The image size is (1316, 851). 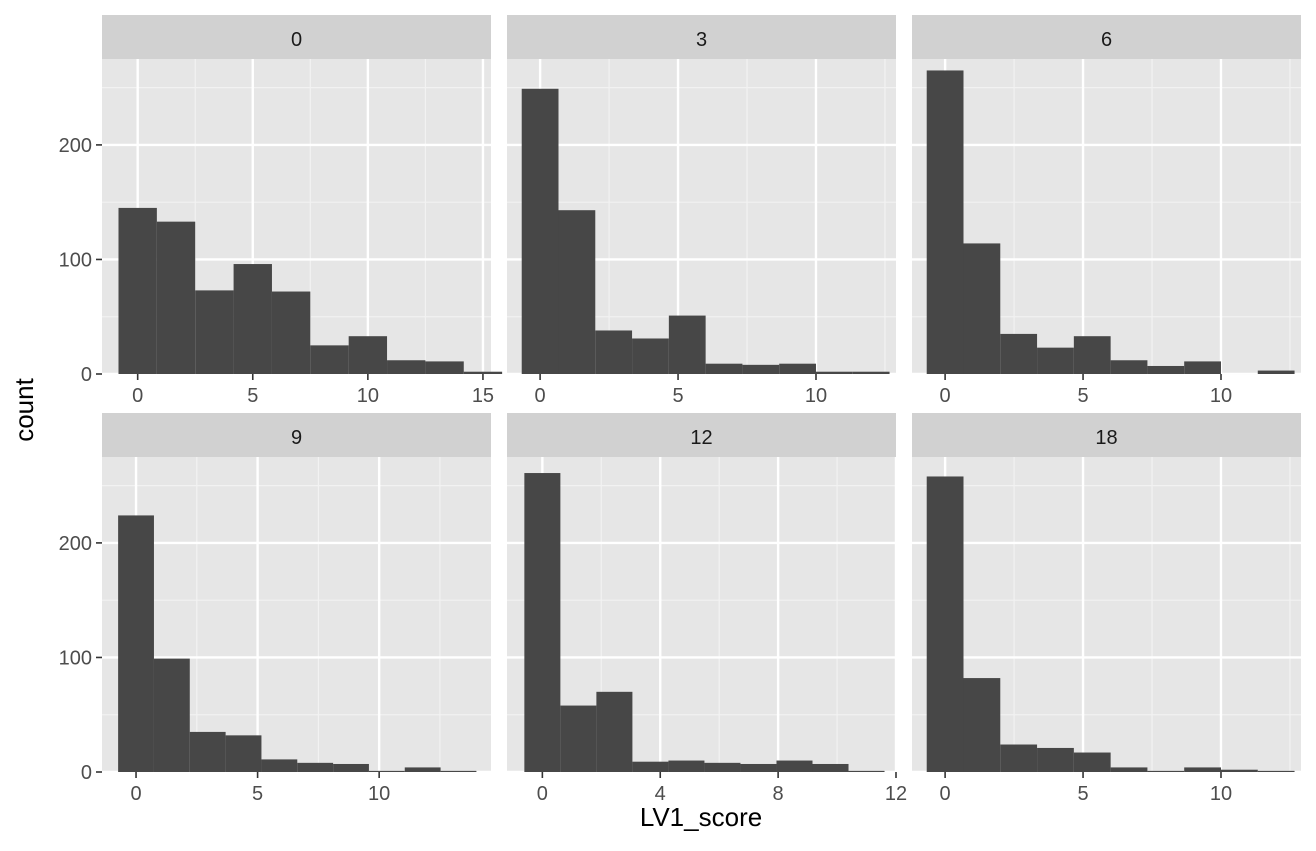 I want to click on x-tick-label: 15, so click(x=483, y=396).